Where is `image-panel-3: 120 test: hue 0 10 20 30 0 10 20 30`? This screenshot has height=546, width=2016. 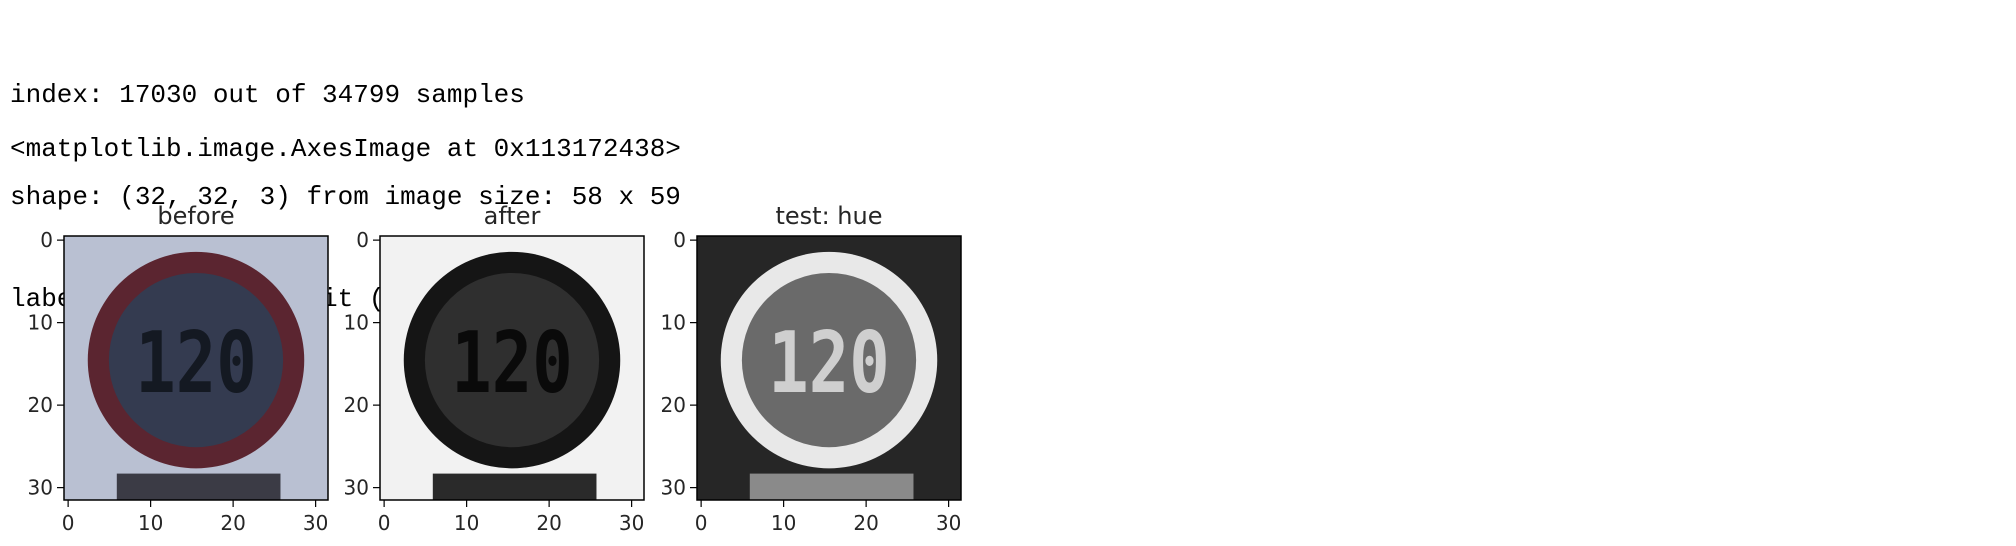 image-panel-3: 120 test: hue 0 10 20 30 0 10 20 30 is located at coordinates (811, 368).